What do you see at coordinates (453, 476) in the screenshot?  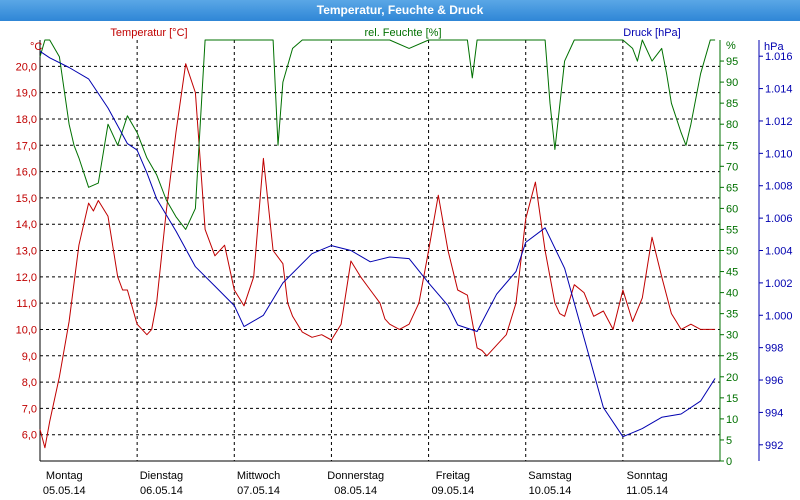 I see `day-name-label: Freitag` at bounding box center [453, 476].